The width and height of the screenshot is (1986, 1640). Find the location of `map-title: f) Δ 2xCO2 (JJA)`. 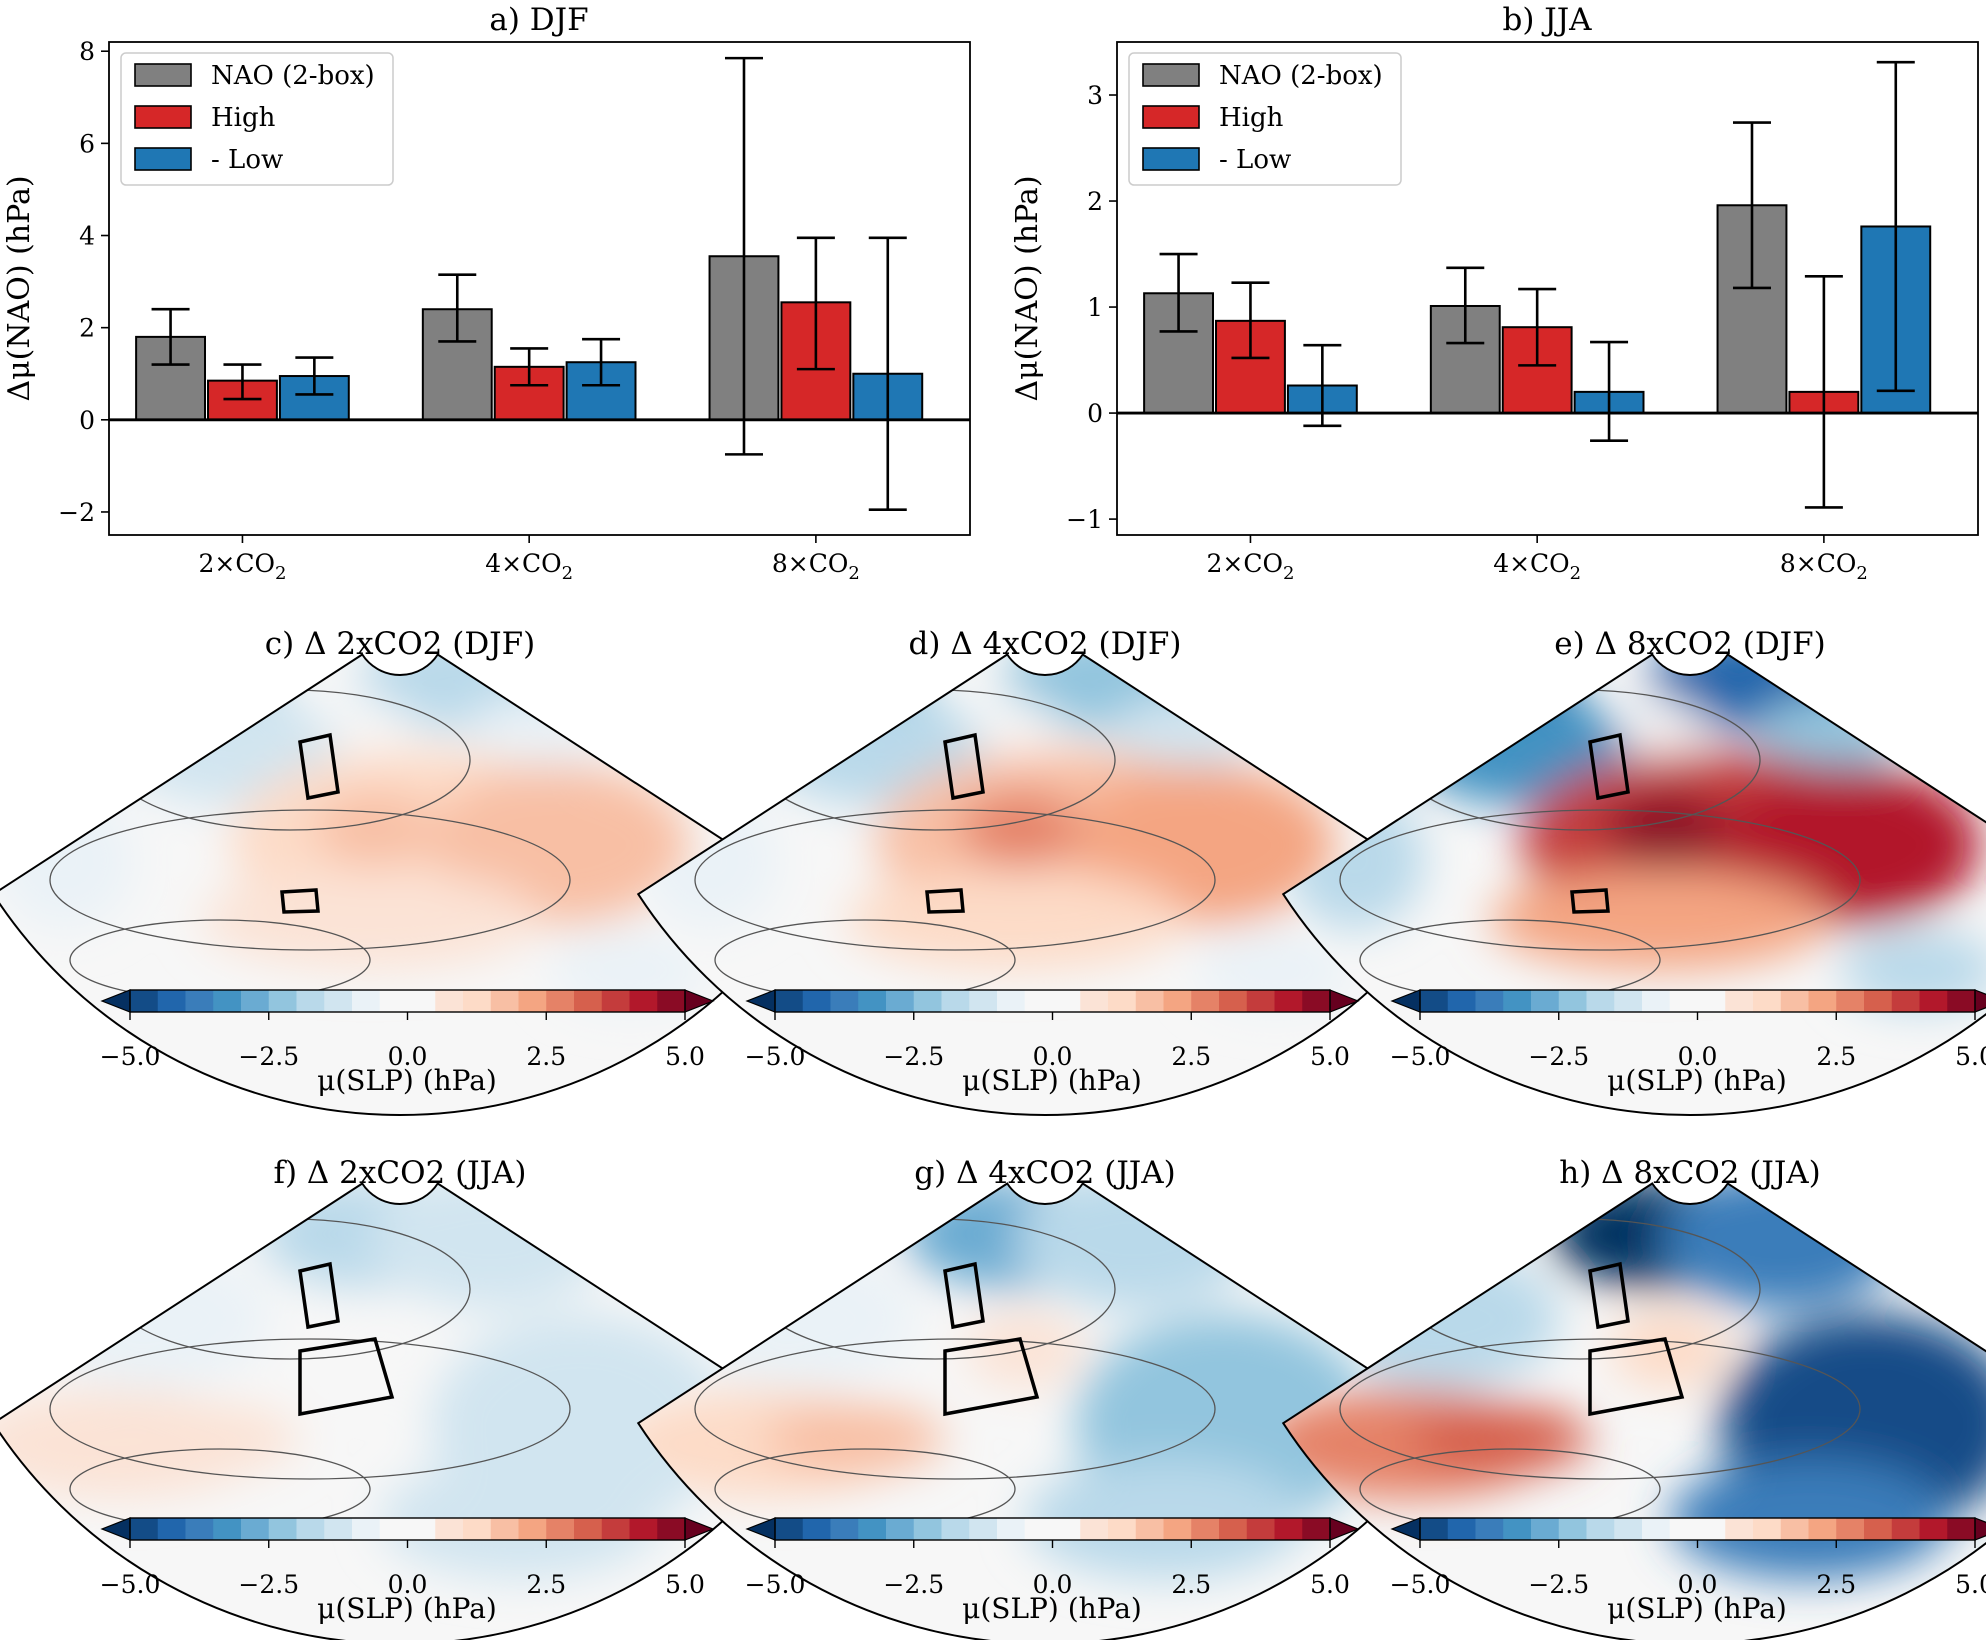

map-title: f) Δ 2xCO2 (JJA) is located at coordinates (399, 1173).